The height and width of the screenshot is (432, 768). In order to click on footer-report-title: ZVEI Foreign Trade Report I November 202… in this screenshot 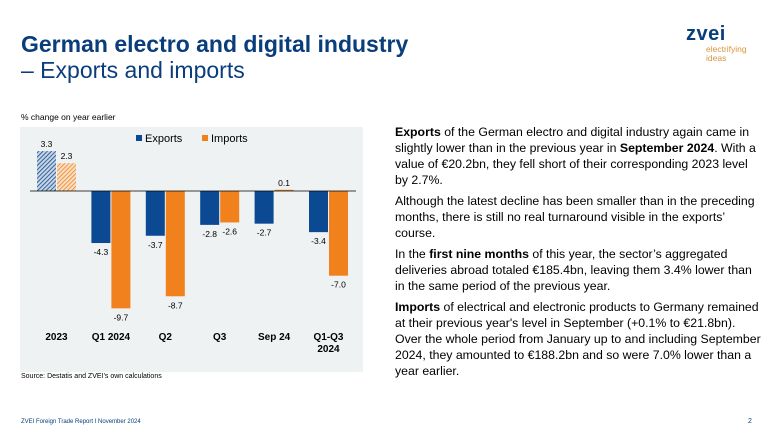, I will do `click(81, 422)`.